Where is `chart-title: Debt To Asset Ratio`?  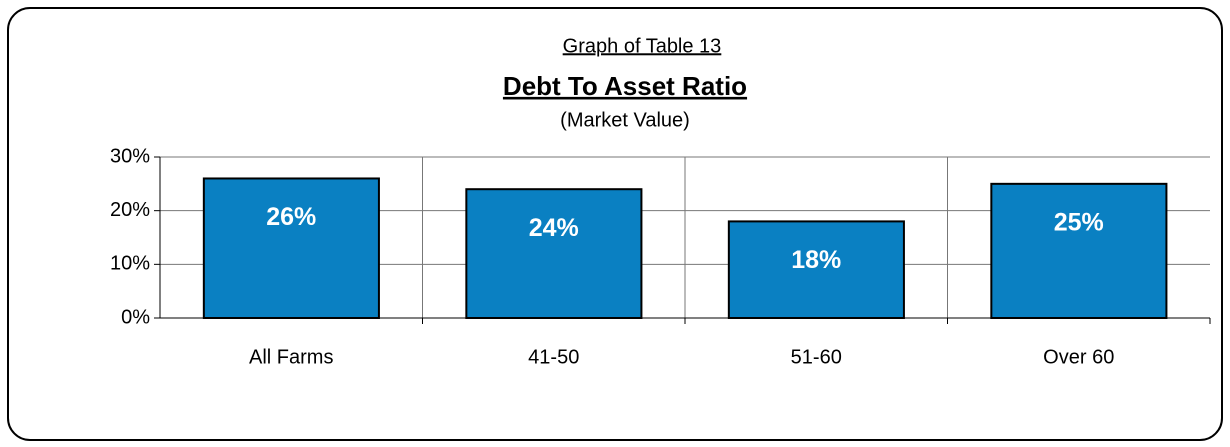
chart-title: Debt To Asset Ratio is located at coordinates (625, 86).